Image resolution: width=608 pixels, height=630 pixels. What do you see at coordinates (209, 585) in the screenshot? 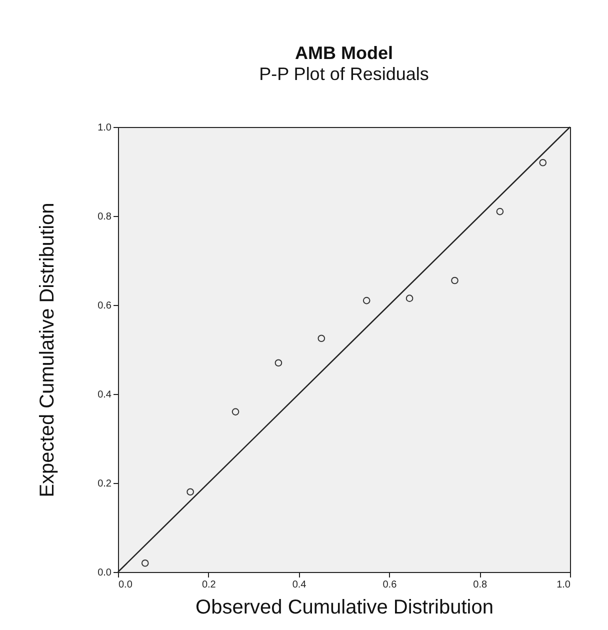
I see `x-tick-label: 0.2` at bounding box center [209, 585].